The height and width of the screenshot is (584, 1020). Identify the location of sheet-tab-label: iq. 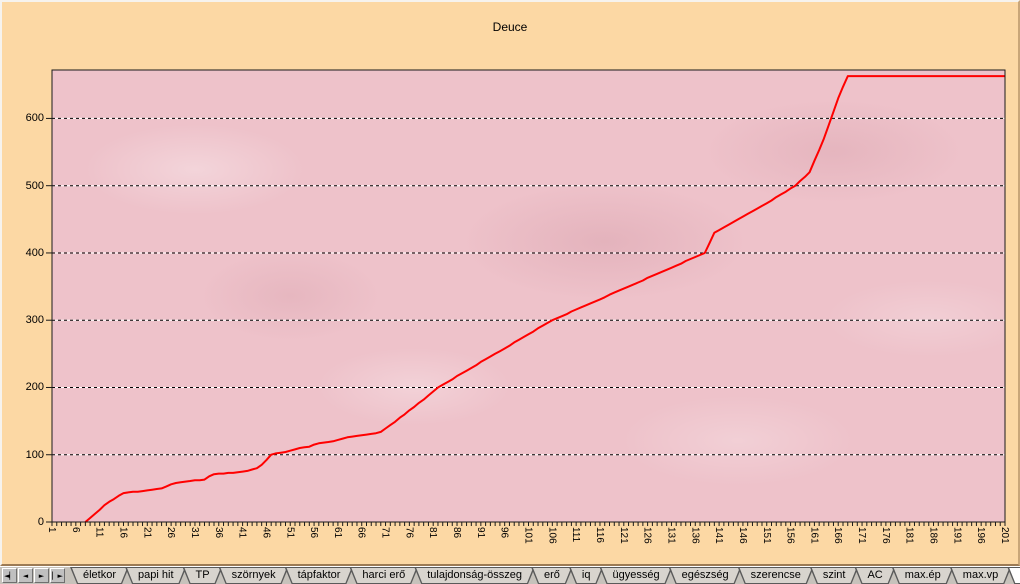
(586, 575).